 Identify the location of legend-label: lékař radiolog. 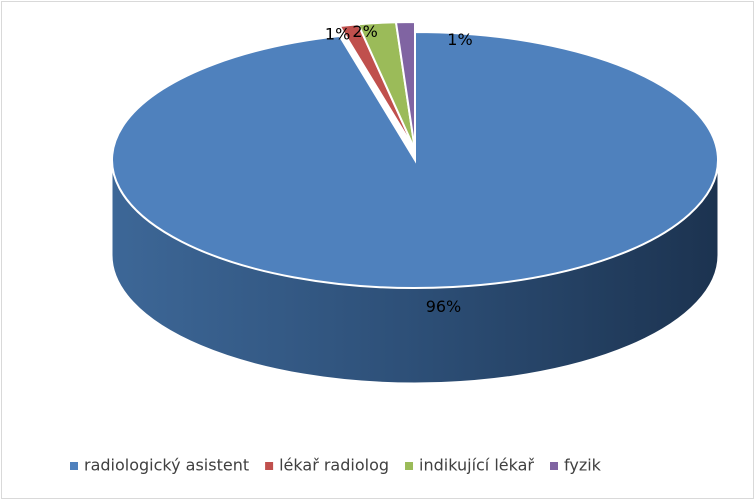
(334, 465).